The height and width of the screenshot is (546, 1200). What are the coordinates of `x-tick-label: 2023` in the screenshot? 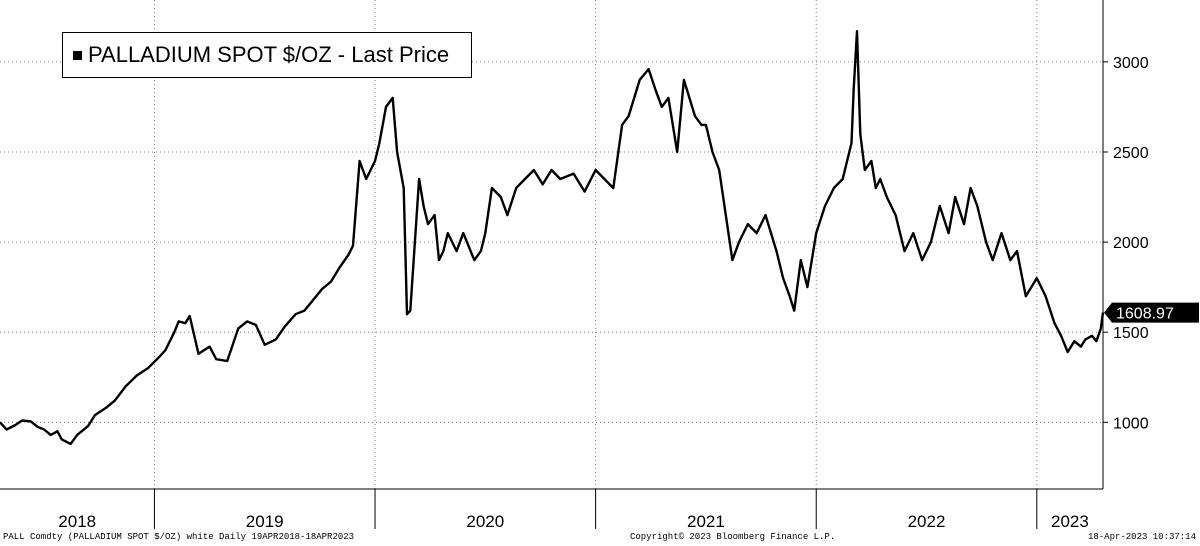 It's located at (1070, 521).